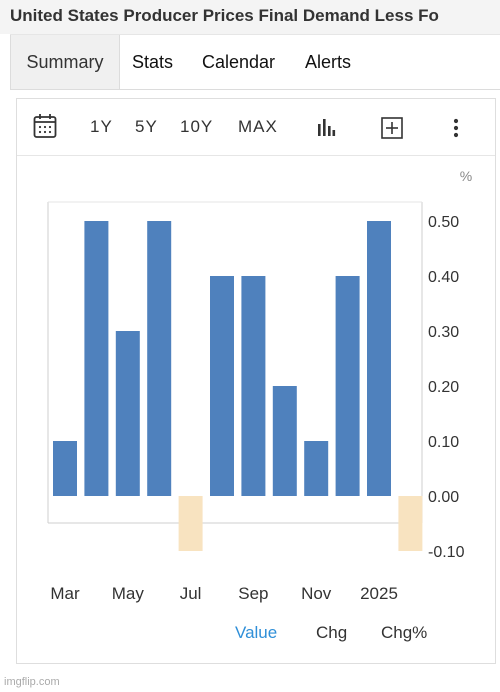  I want to click on y-tick-label: 0.20, so click(443, 387).